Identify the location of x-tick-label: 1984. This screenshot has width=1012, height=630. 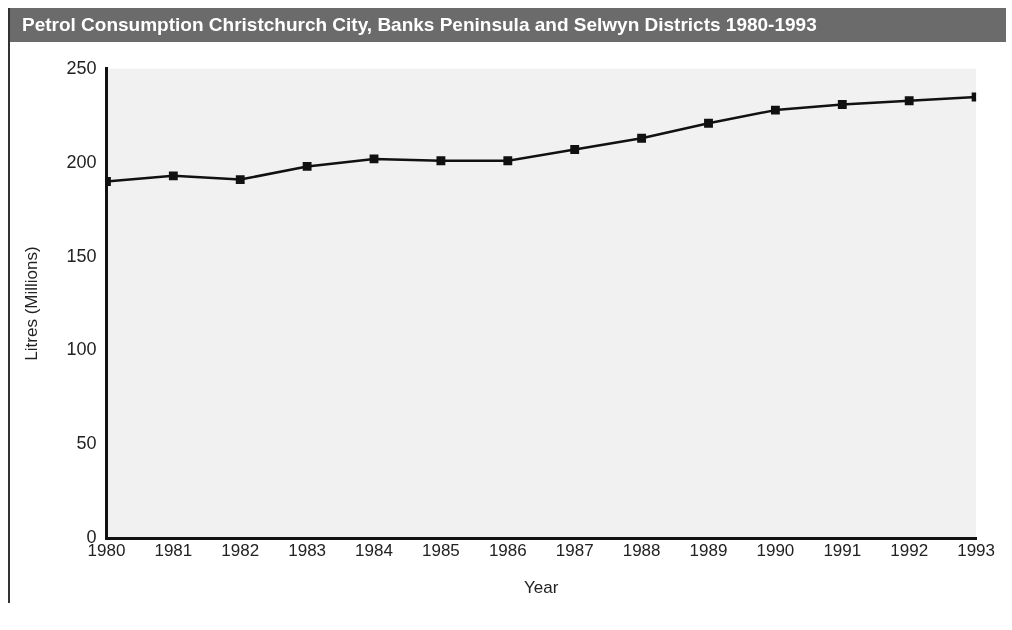
(374, 551).